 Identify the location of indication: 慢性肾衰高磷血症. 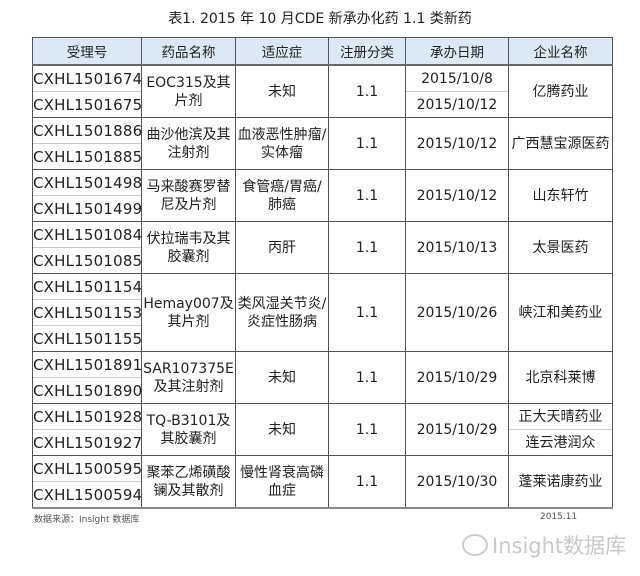
(282, 481).